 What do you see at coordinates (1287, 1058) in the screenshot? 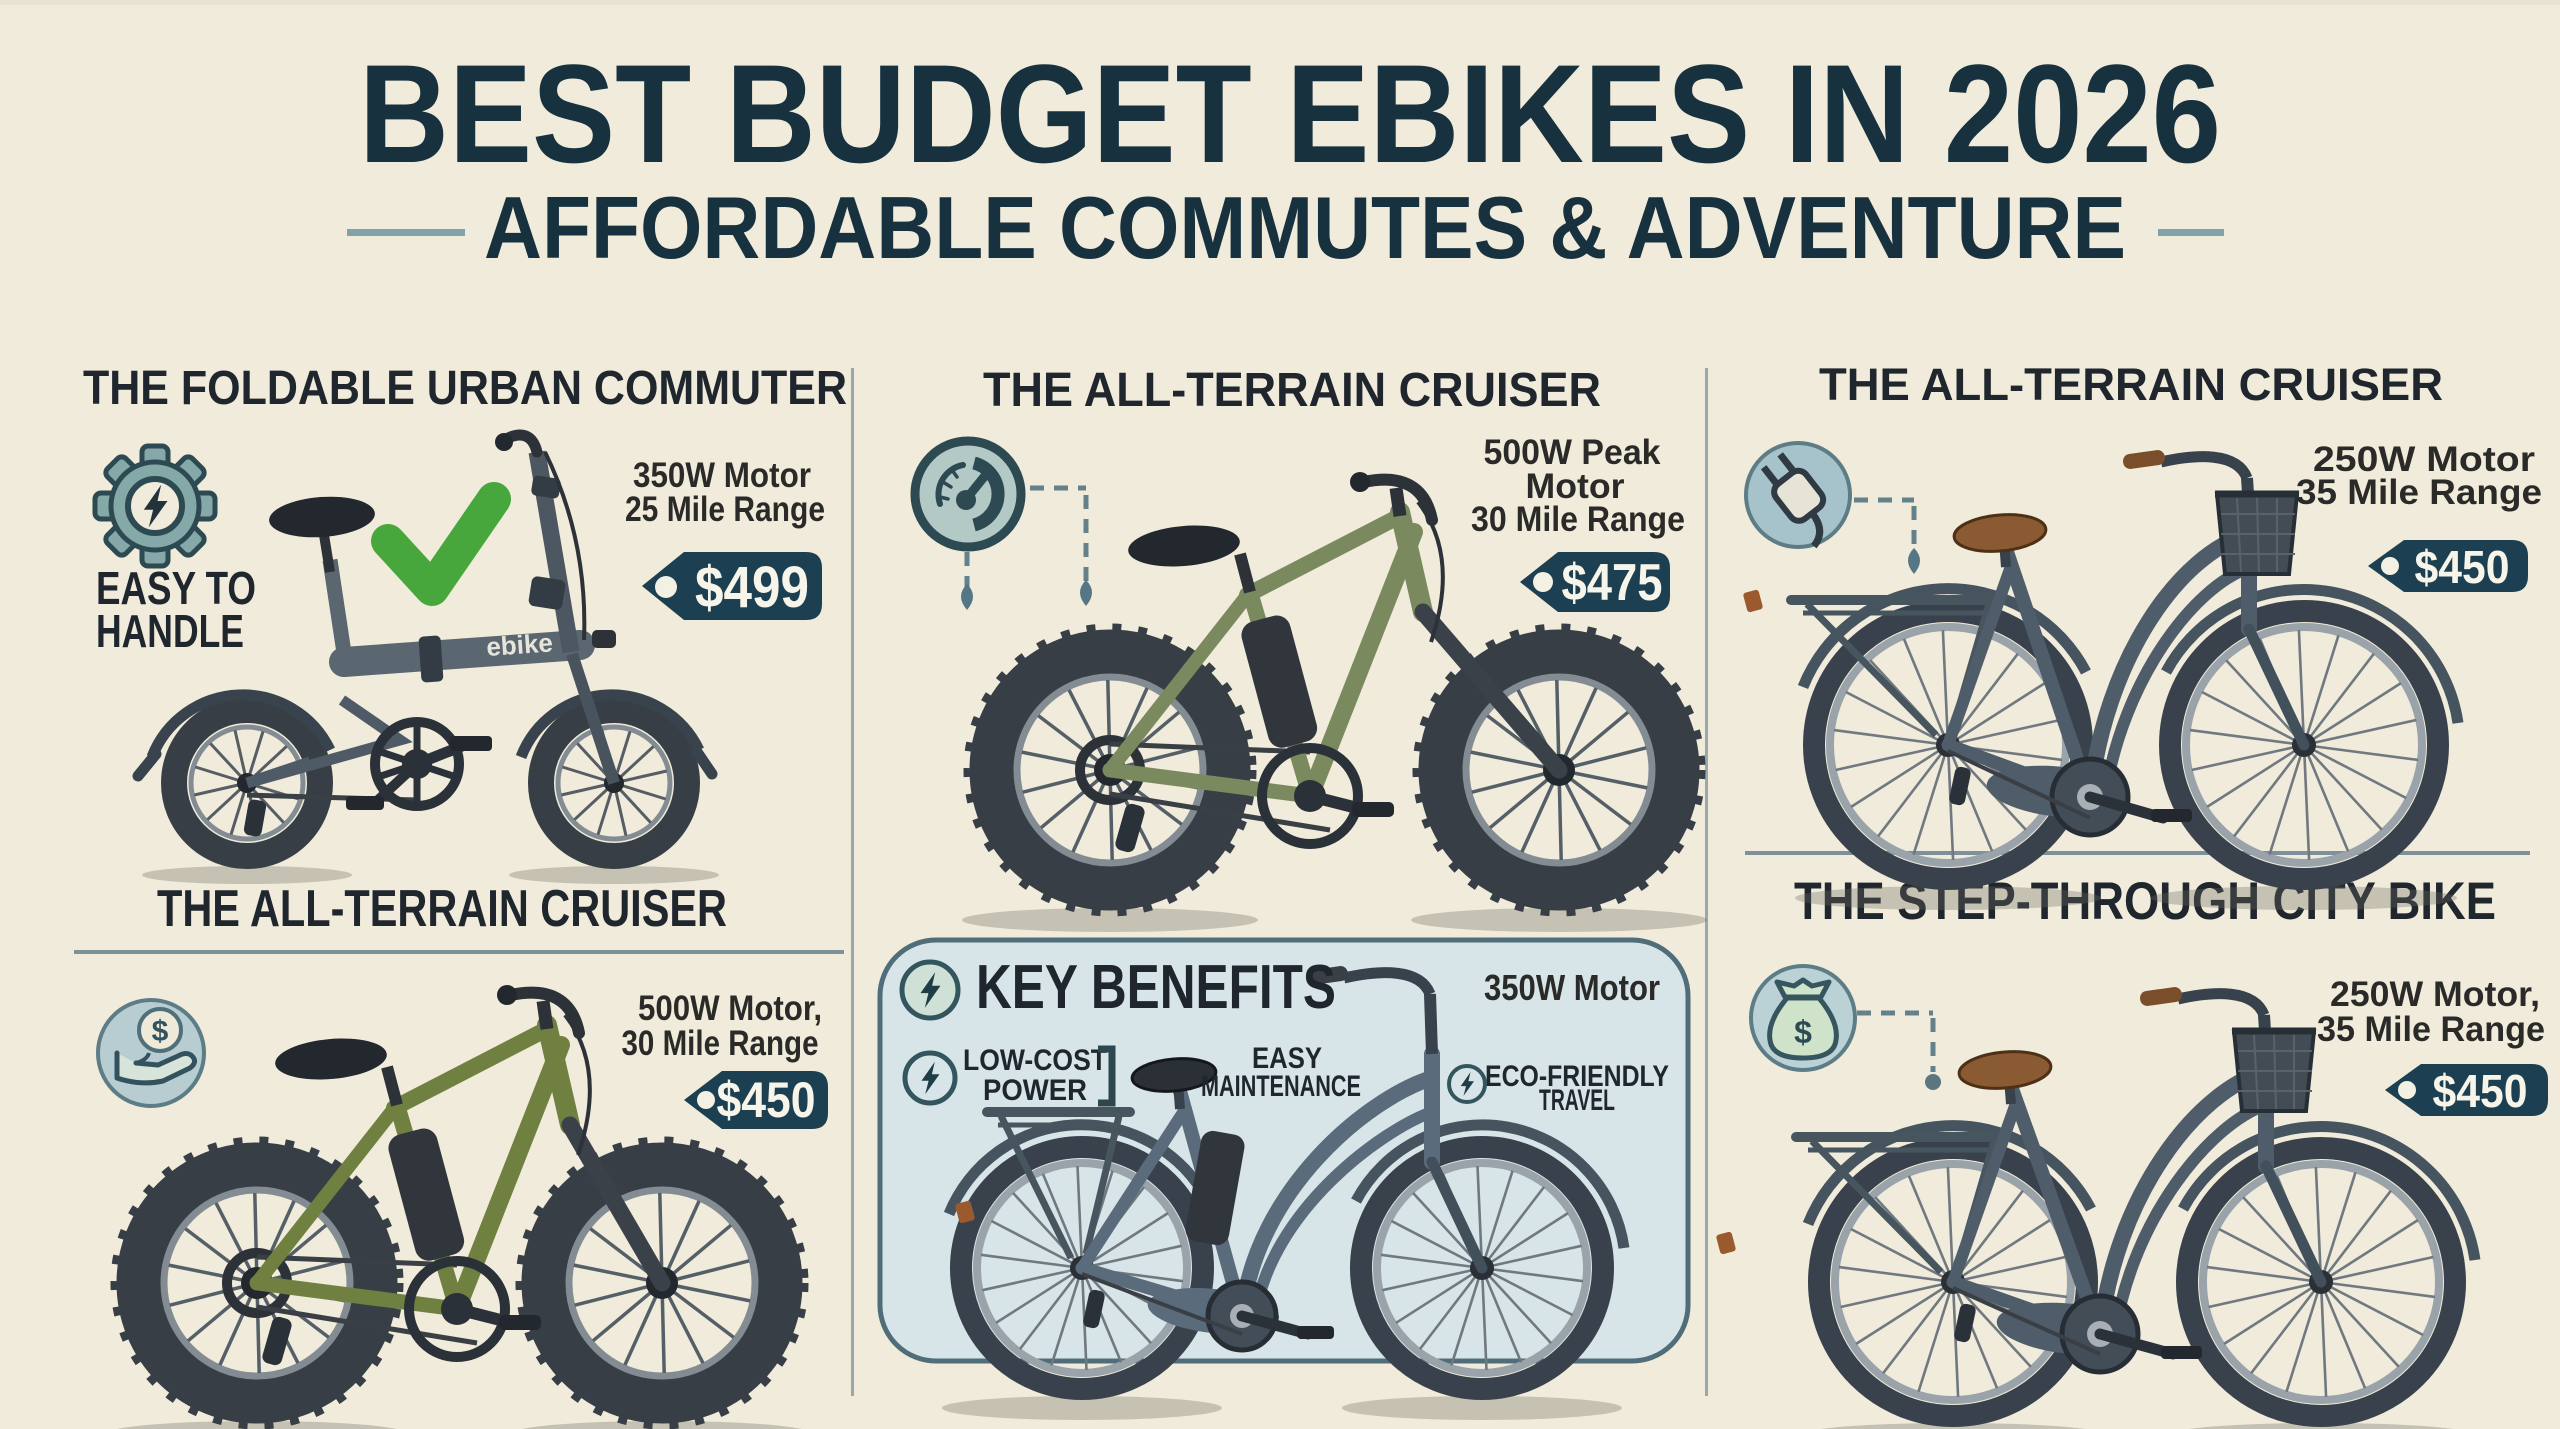
I see `svg-text: EASY` at bounding box center [1287, 1058].